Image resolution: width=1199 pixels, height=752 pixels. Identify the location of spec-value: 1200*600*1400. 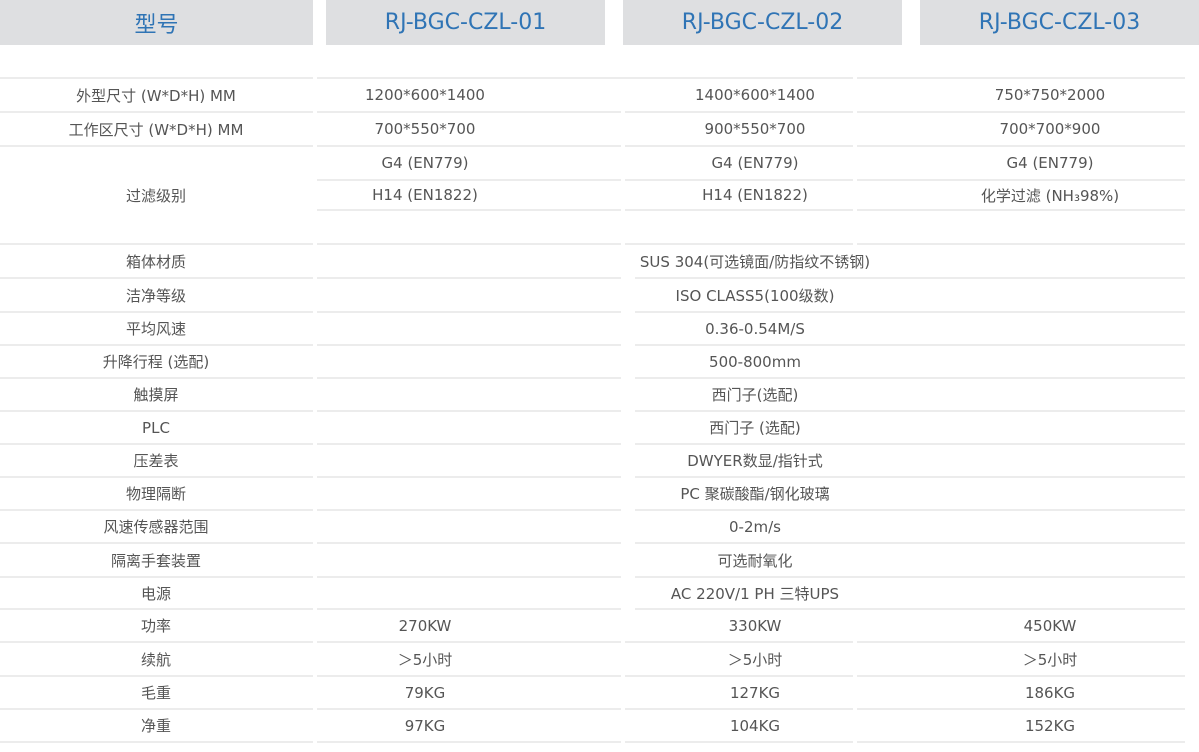
(425, 95).